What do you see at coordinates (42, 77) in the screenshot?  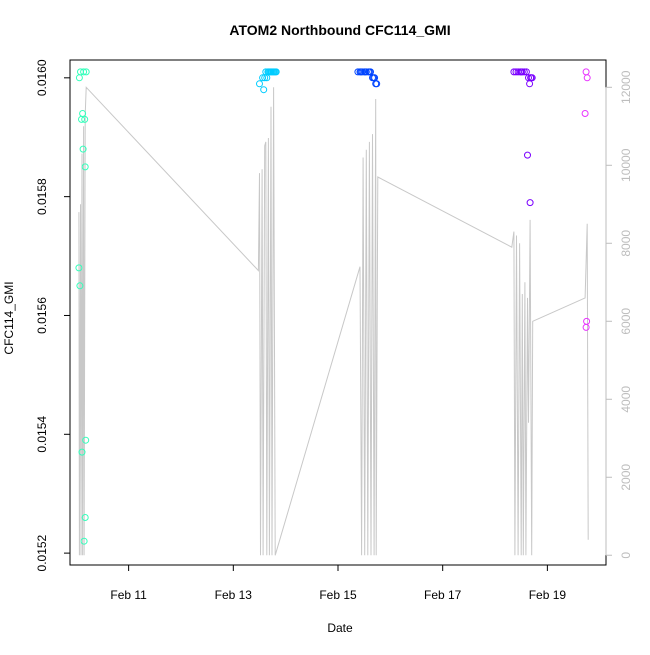 I see `y-tick-label: 0.0160` at bounding box center [42, 77].